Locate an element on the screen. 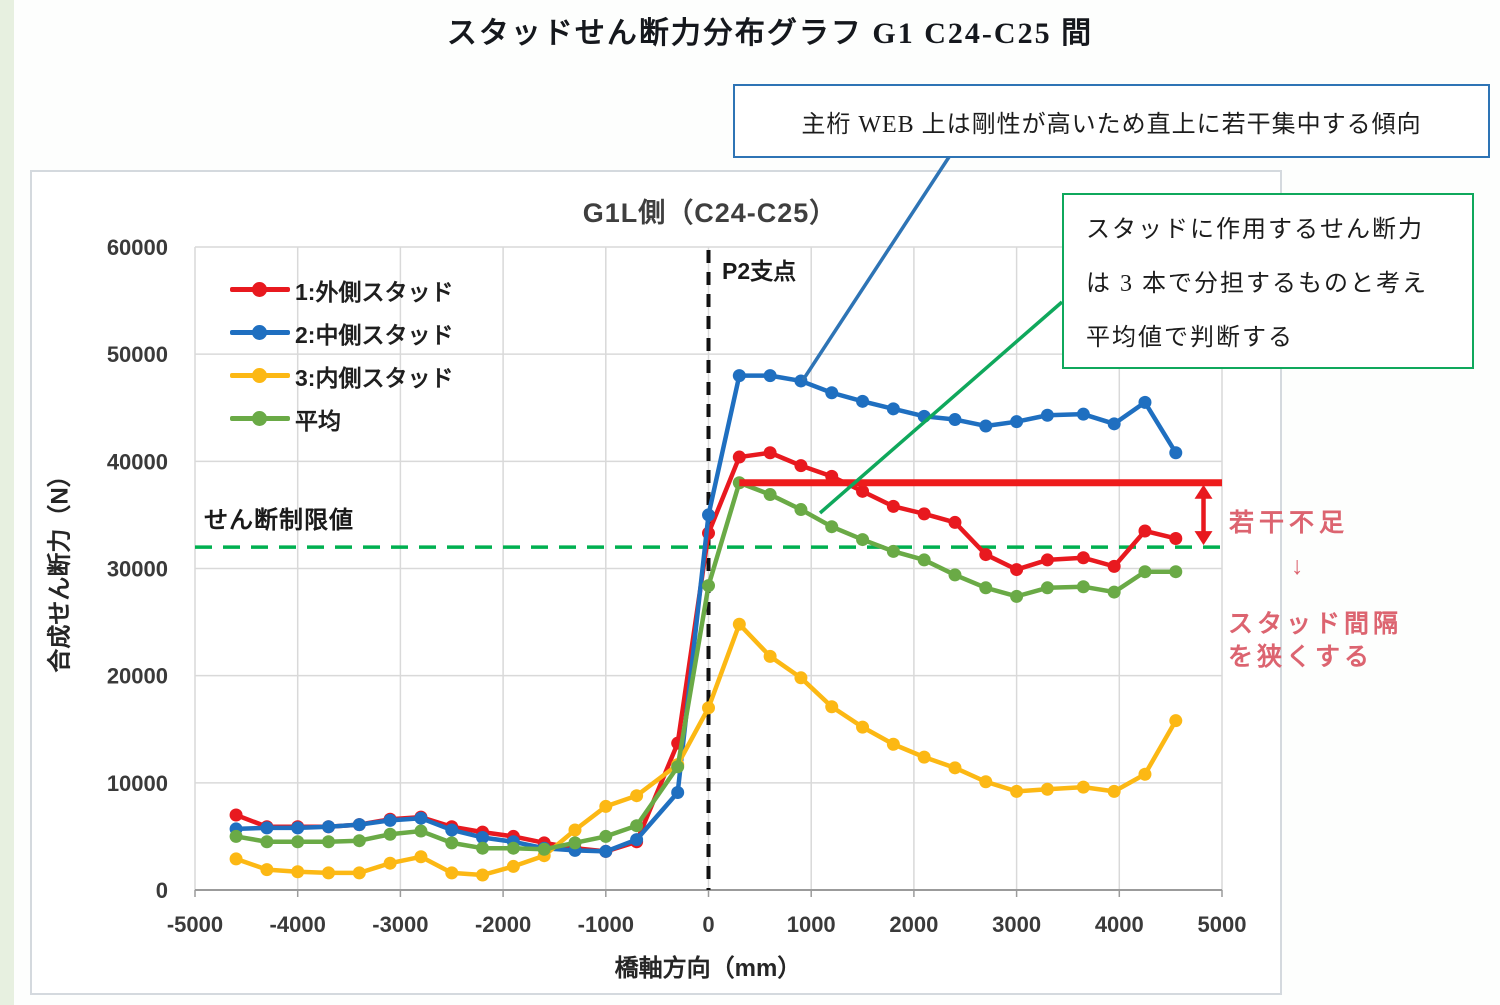 Image resolution: width=1500 pixels, height=1005 pixels. blue-callout-box: 主桁 WEB 上は剛性が高いため直上に若干集中する傾向 is located at coordinates (1111, 121).